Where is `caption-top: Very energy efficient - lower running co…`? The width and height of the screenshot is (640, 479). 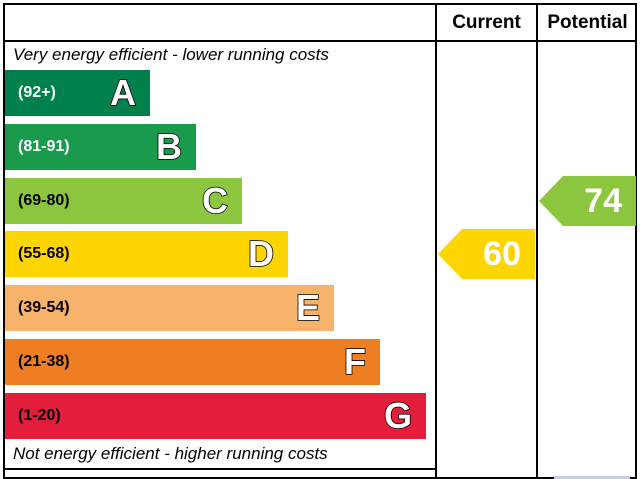
caption-top: Very energy efficient - lower running co… is located at coordinates (171, 54).